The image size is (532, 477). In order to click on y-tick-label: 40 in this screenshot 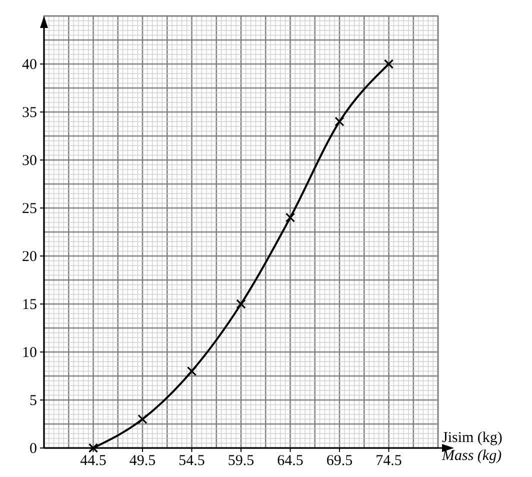, I will do `click(29, 65)`.